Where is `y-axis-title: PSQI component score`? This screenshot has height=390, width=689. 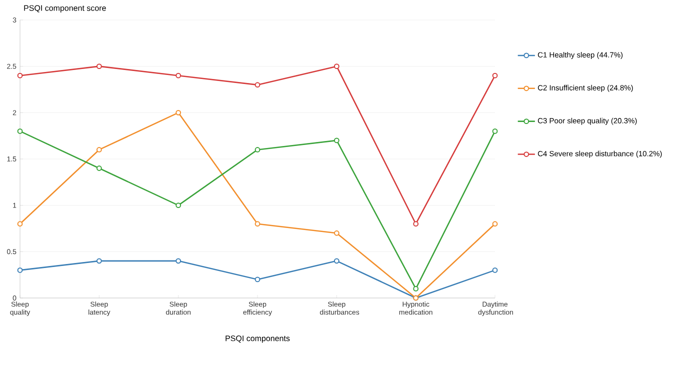
y-axis-title: PSQI component score is located at coordinates (65, 8).